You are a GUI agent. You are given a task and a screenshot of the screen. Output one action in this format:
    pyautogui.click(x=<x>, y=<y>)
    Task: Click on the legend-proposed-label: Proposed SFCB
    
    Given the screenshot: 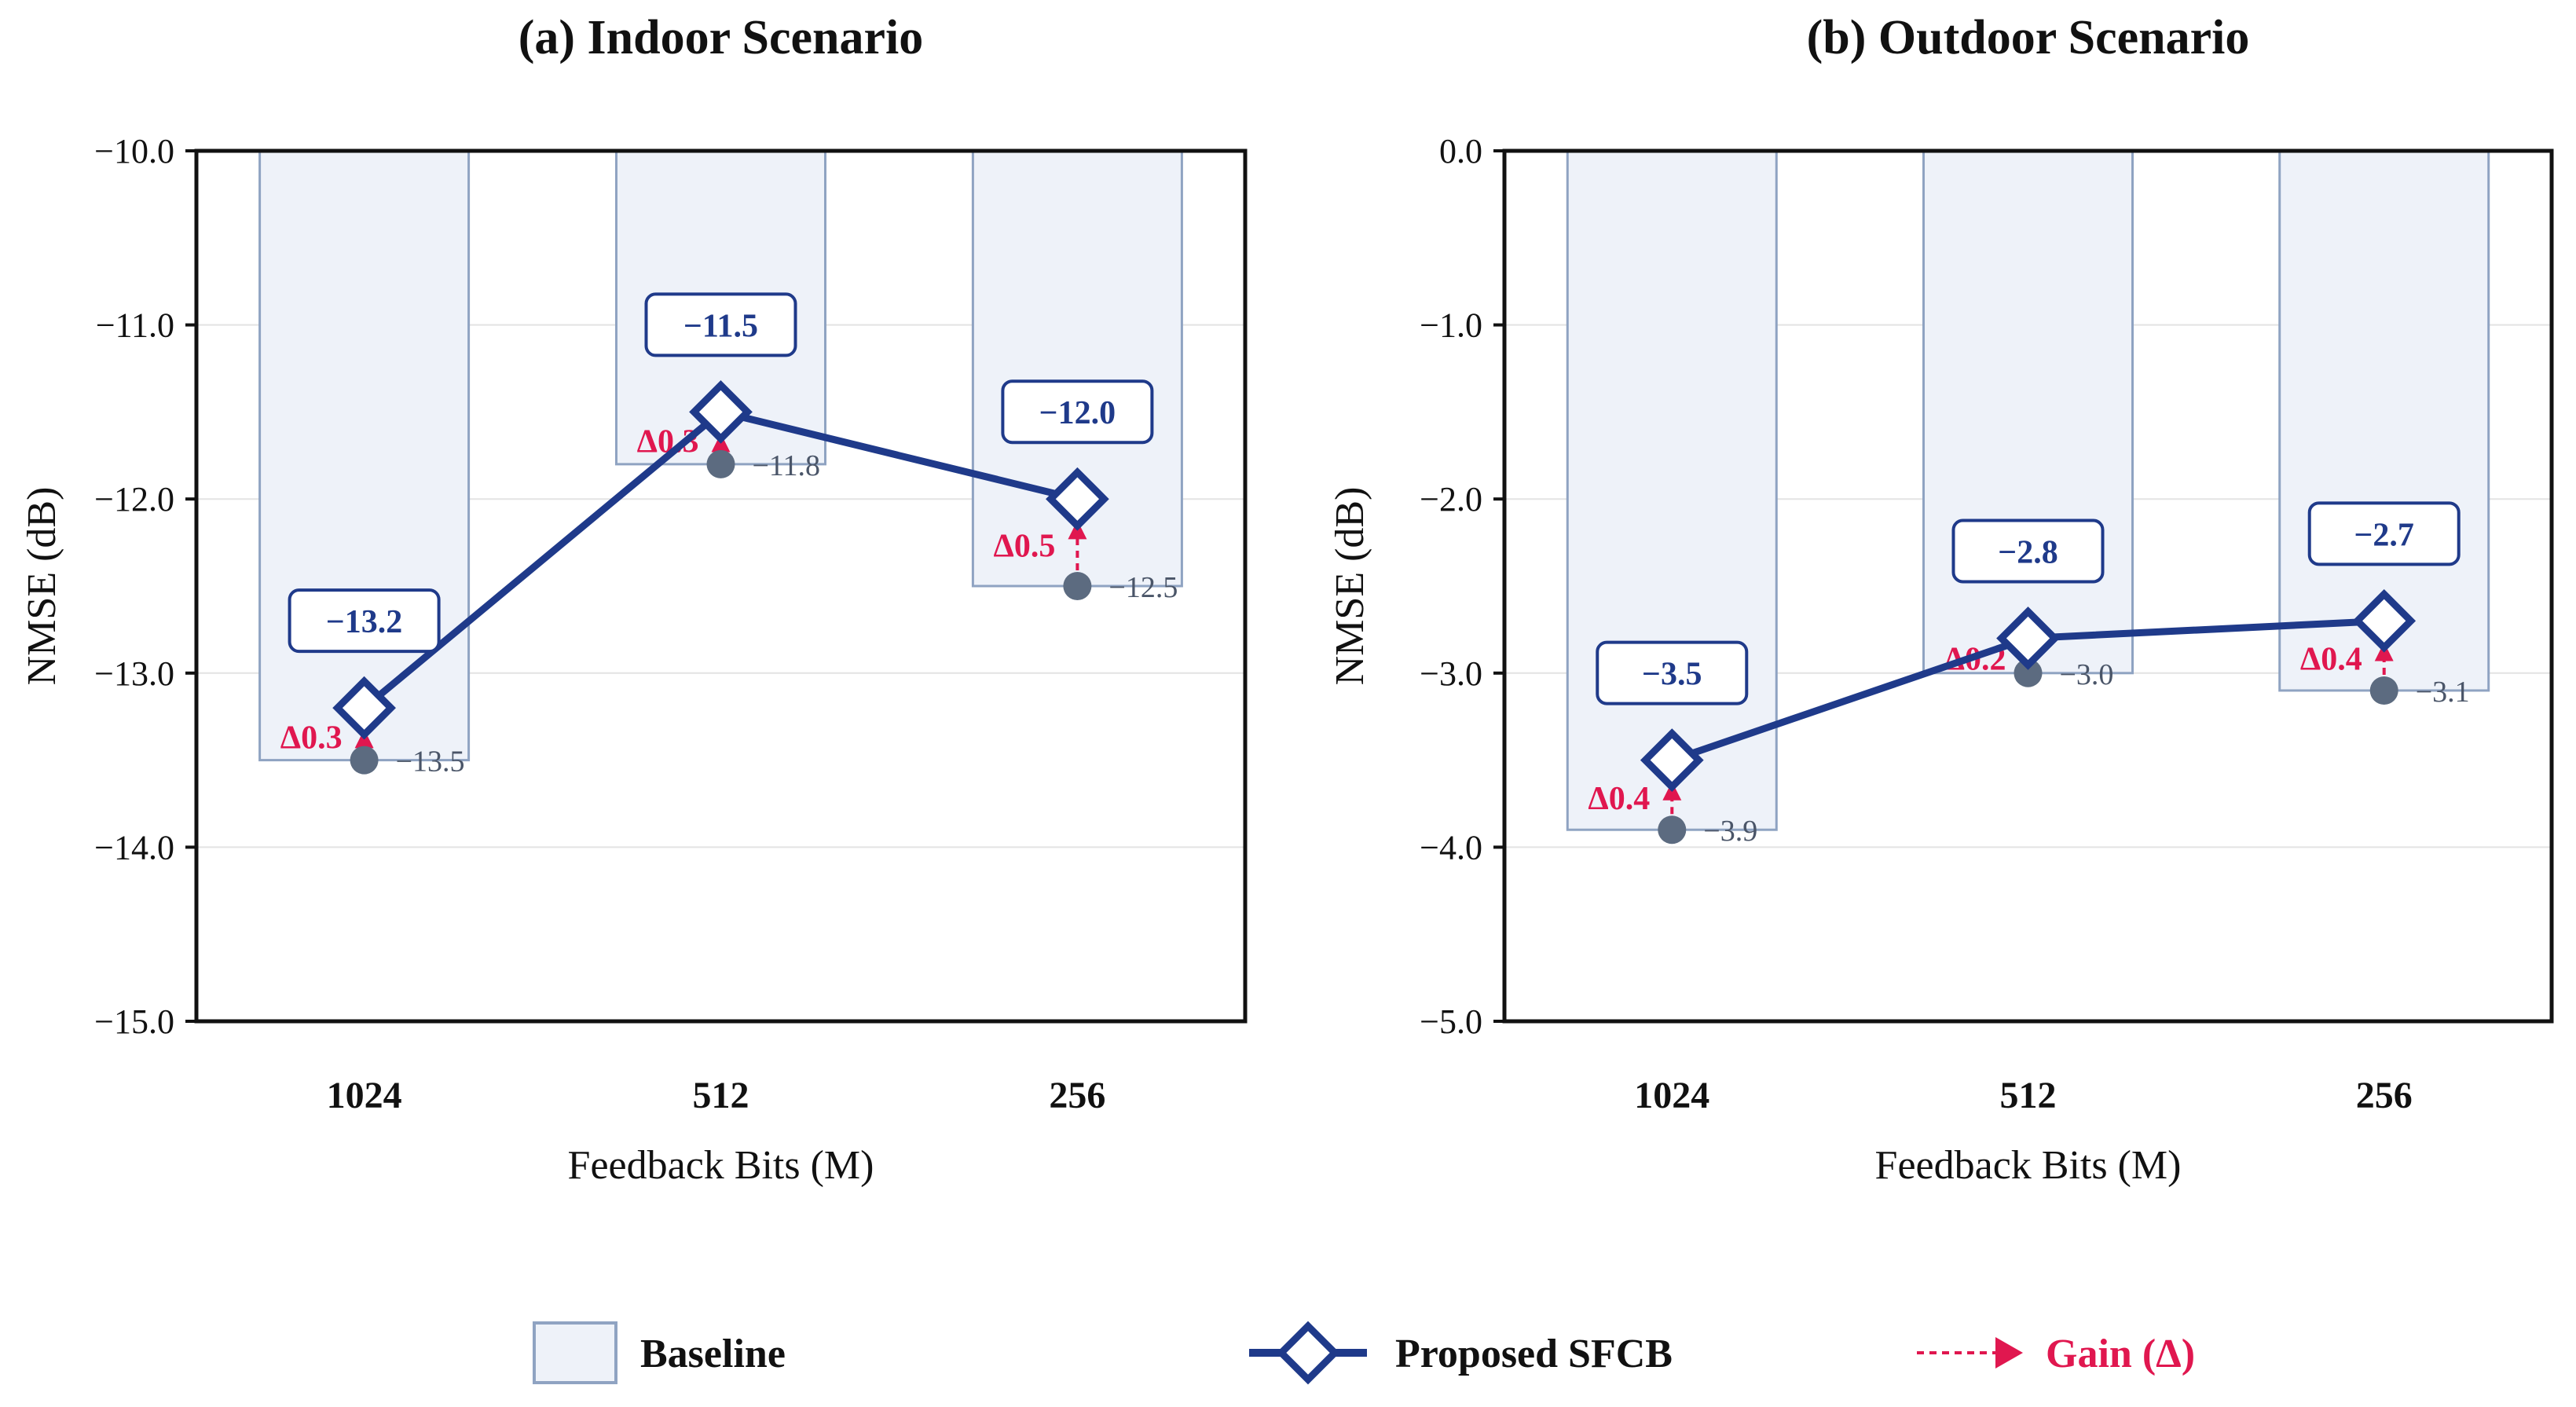 What is the action you would take?
    pyautogui.click(x=1534, y=1354)
    